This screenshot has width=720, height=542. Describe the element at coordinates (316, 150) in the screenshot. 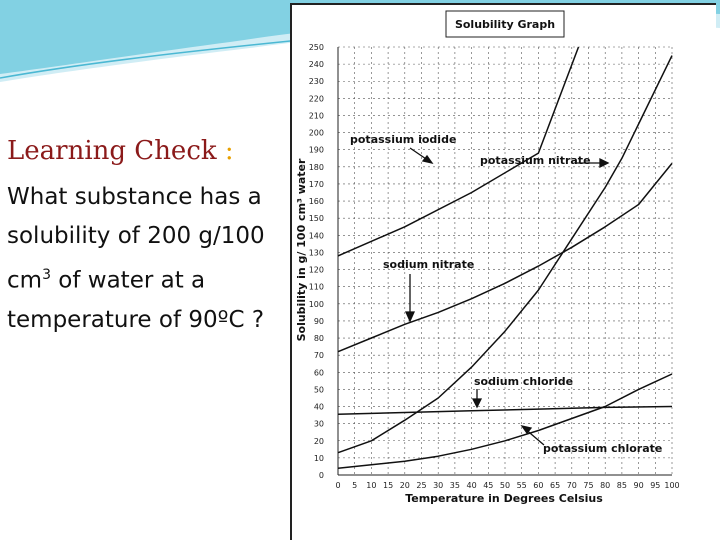

I see `y-tick-label-190: 190` at that location.